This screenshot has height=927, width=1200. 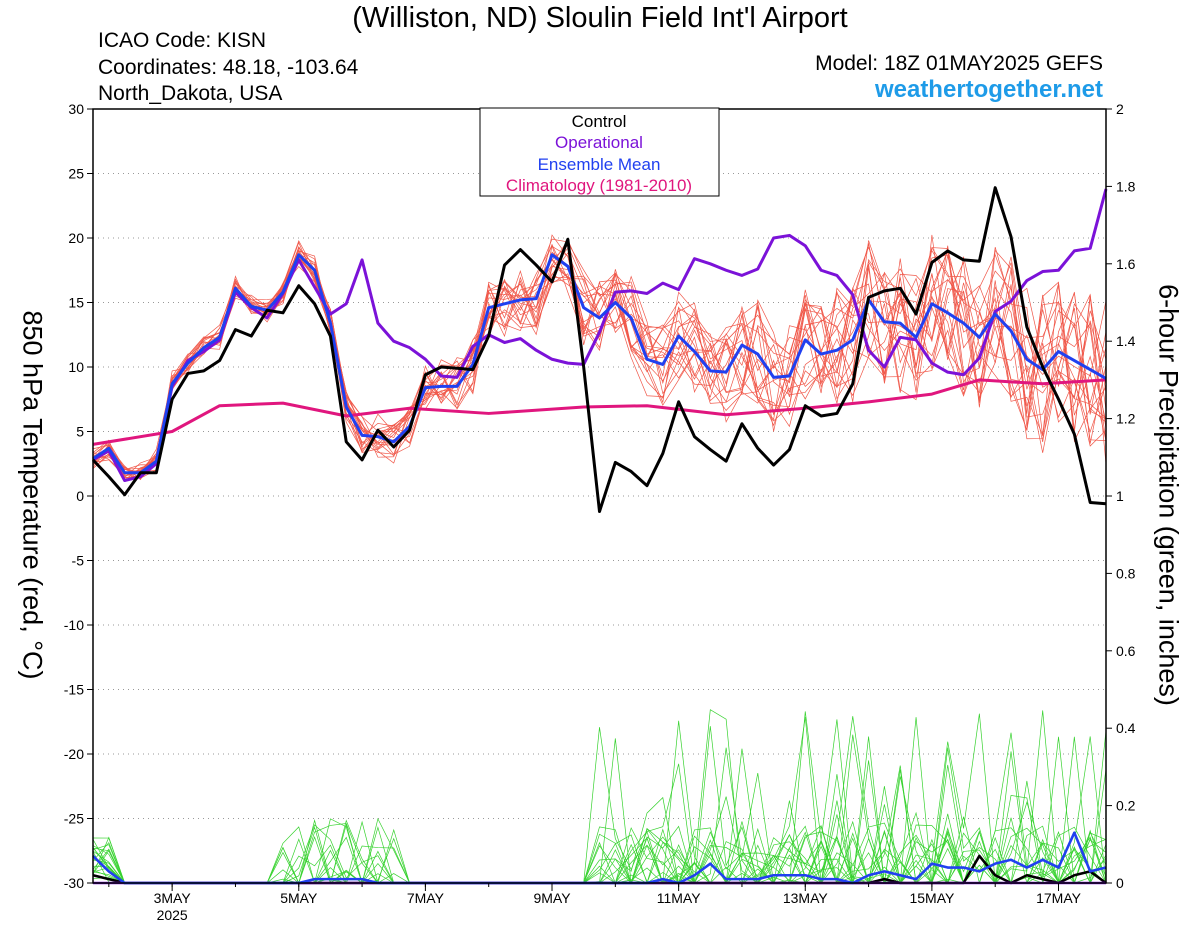 What do you see at coordinates (599, 858) in the screenshot?
I see `ensemble-mean-precip-line` at bounding box center [599, 858].